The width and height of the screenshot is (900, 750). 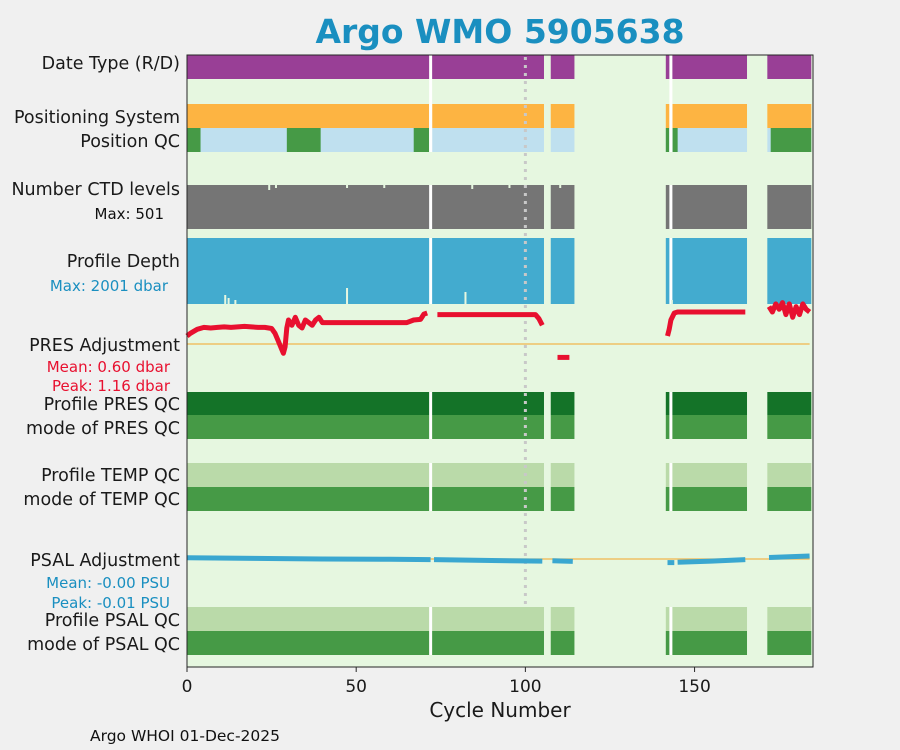 I want to click on chart-title: Argo WMO 5905638, so click(x=499, y=31).